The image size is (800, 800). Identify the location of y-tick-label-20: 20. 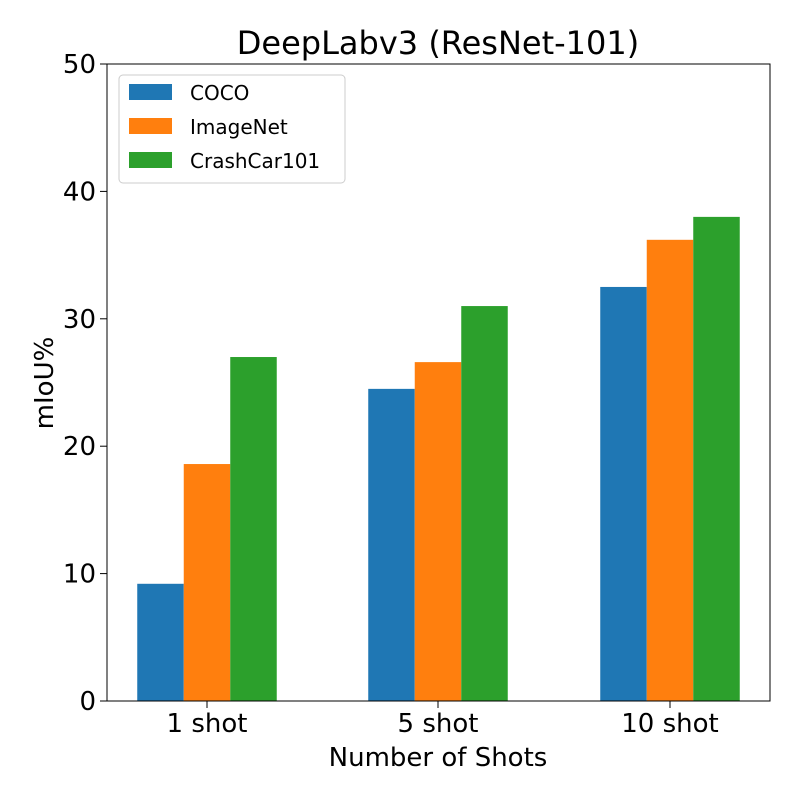
(79, 447).